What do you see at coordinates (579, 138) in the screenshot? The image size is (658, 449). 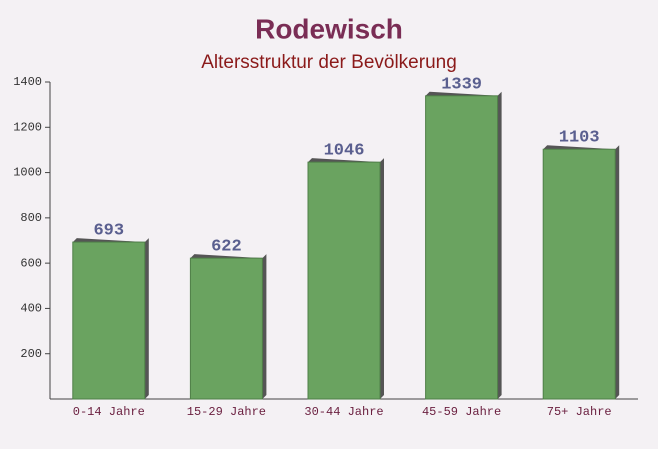 I see `value-label: 1103` at bounding box center [579, 138].